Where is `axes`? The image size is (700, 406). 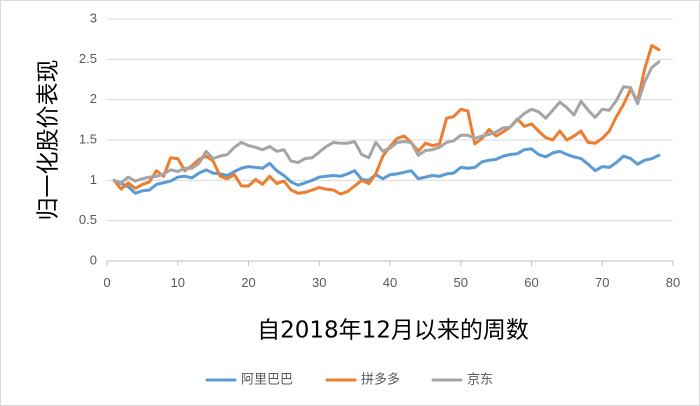
axes is located at coordinates (390, 263).